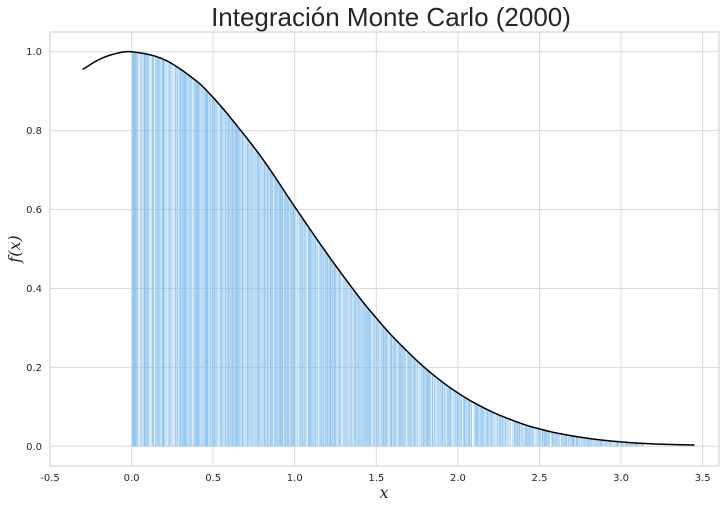  I want to click on chart-title: Integración Monte Carlo (2000), so click(391, 17).